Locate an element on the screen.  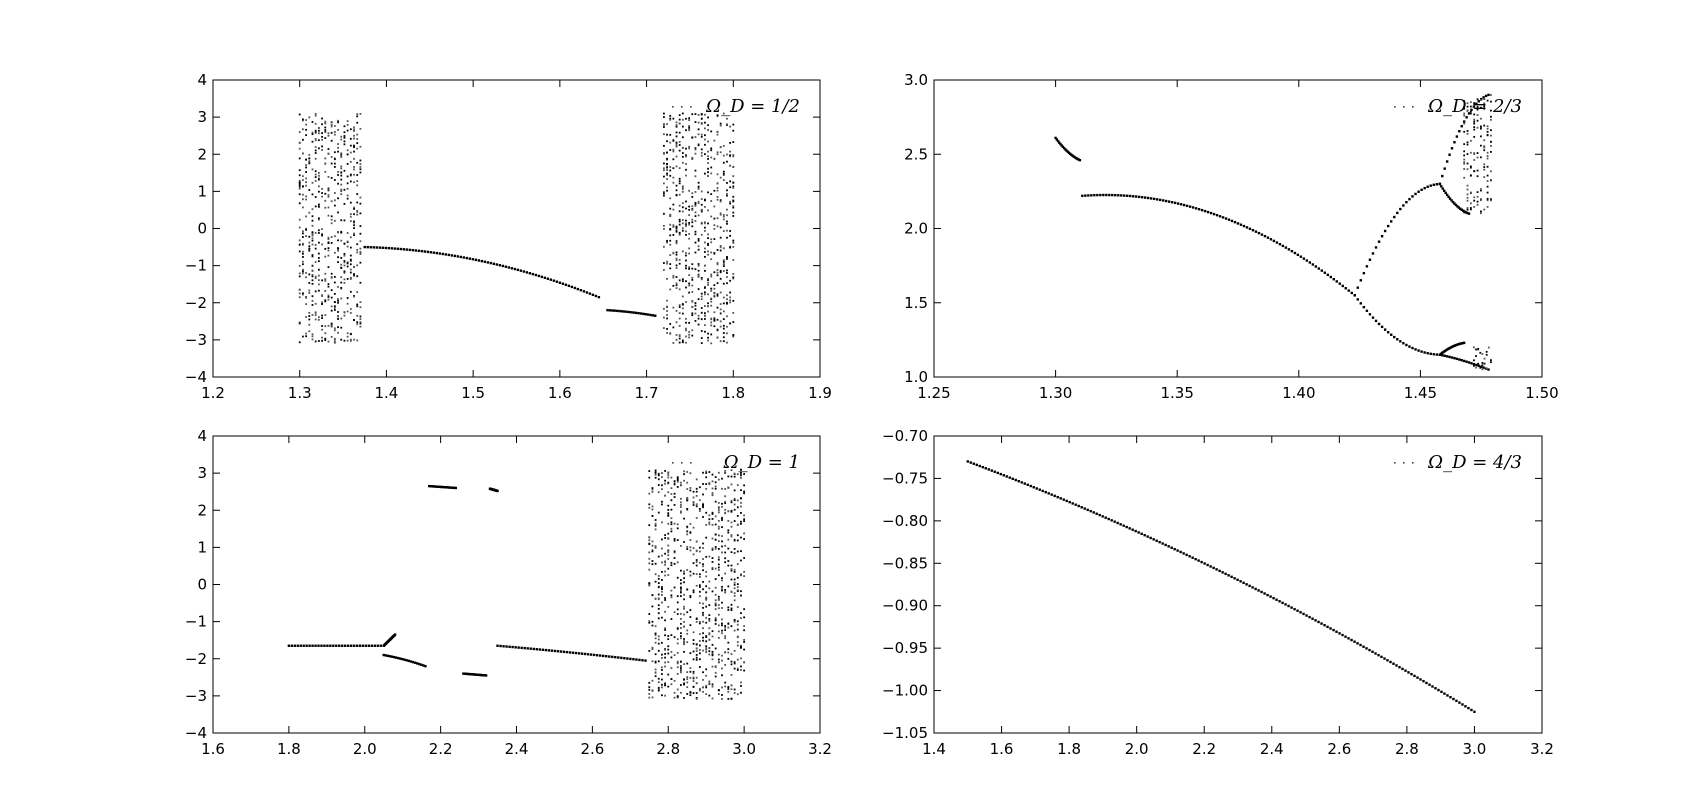
x-tick-label: 1.5 is located at coordinates (473, 393).